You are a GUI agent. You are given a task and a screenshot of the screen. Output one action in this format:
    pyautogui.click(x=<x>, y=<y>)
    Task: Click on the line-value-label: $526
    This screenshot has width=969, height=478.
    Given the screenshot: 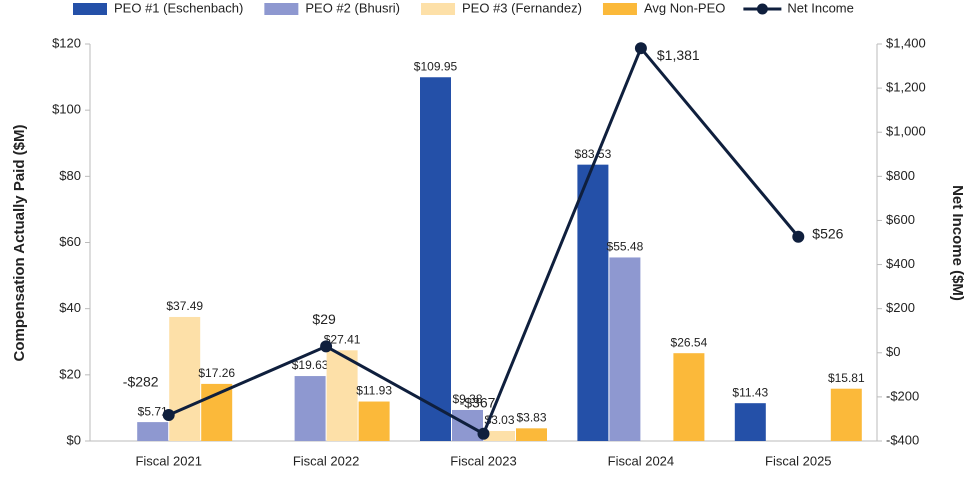 What is the action you would take?
    pyautogui.click(x=827, y=233)
    